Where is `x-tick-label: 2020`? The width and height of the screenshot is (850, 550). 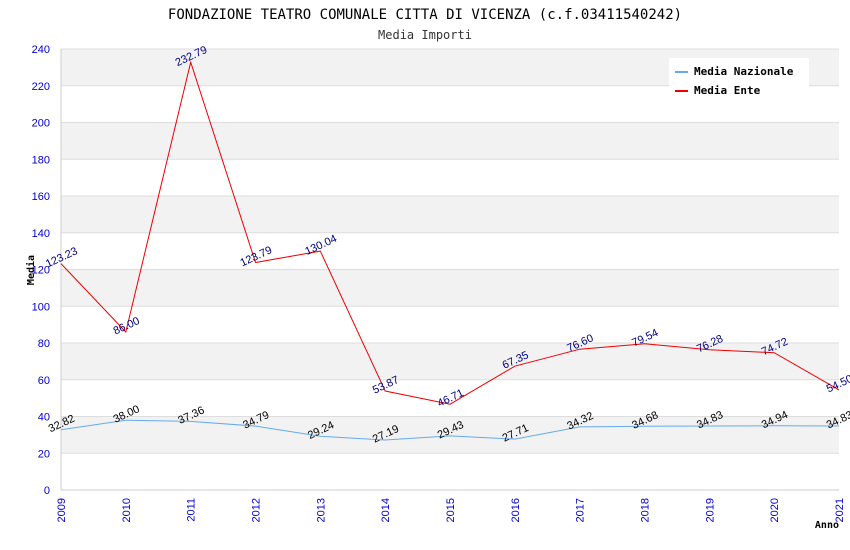 x-tick-label: 2020 is located at coordinates (775, 510).